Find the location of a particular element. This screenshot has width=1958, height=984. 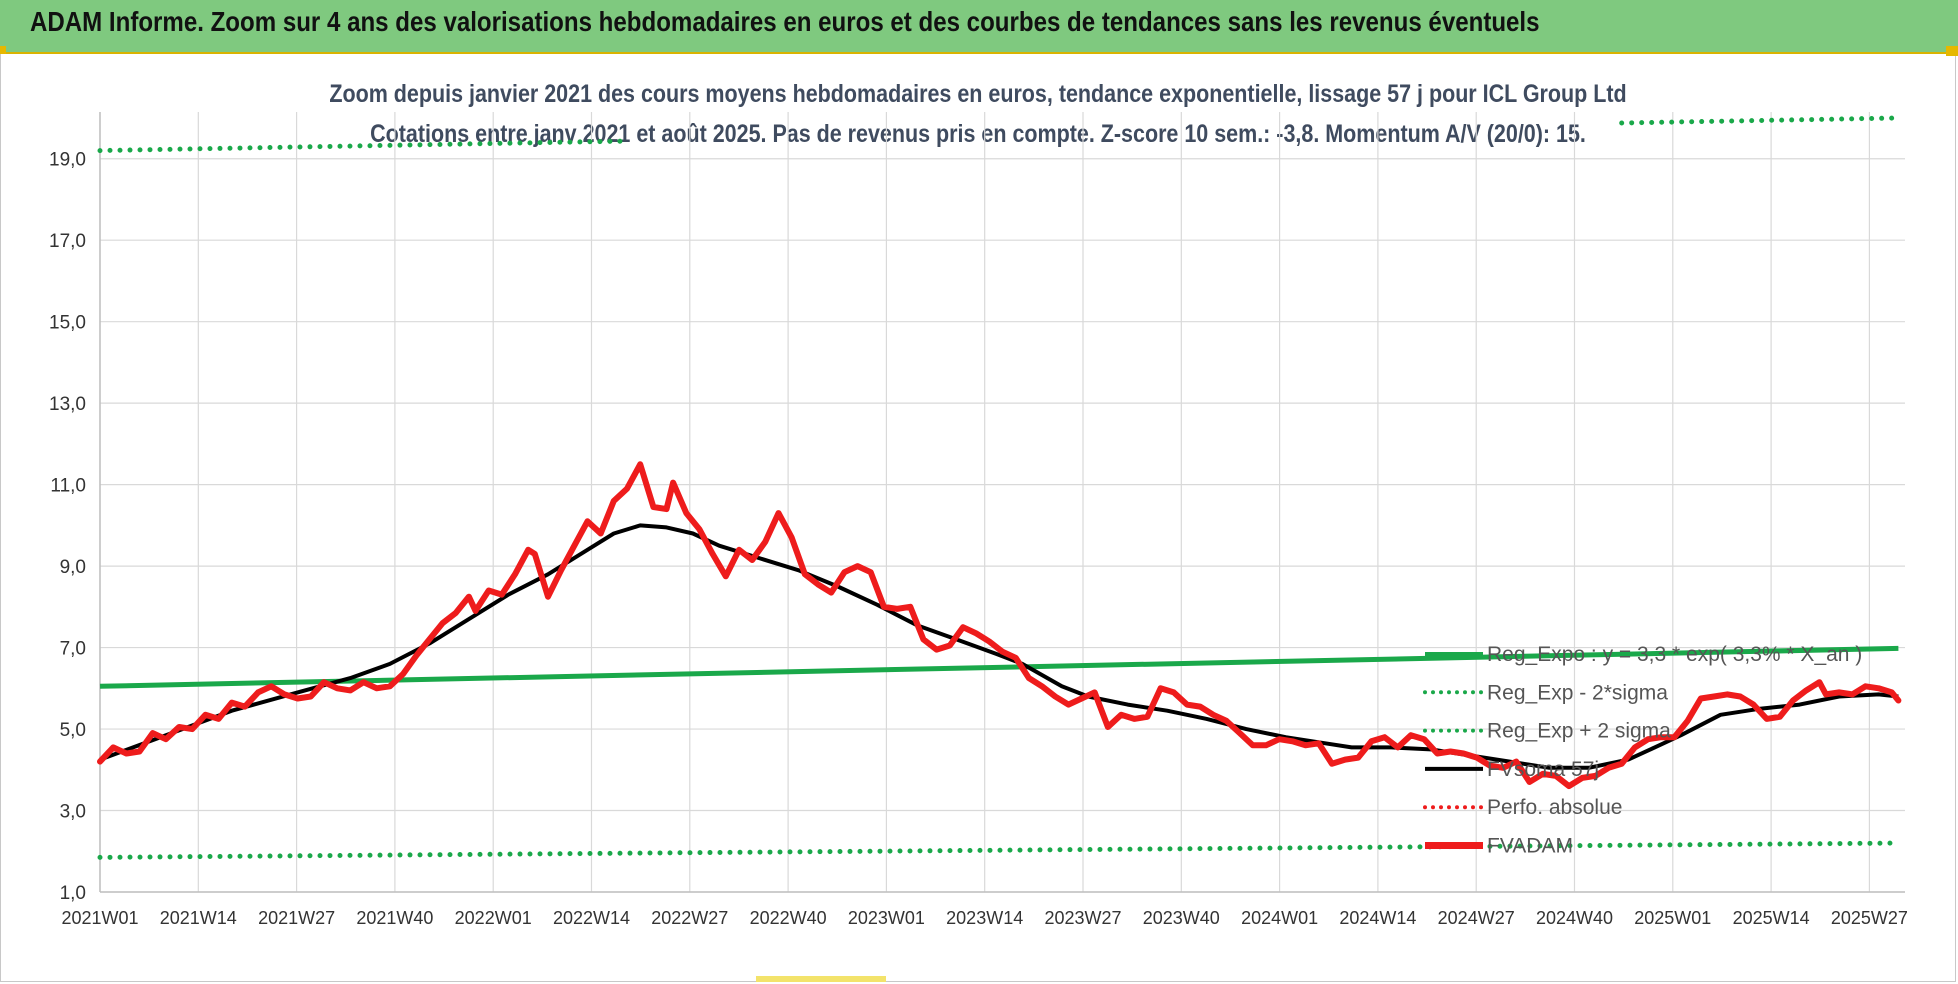

y-tick-label: 15,0 is located at coordinates (67, 323).